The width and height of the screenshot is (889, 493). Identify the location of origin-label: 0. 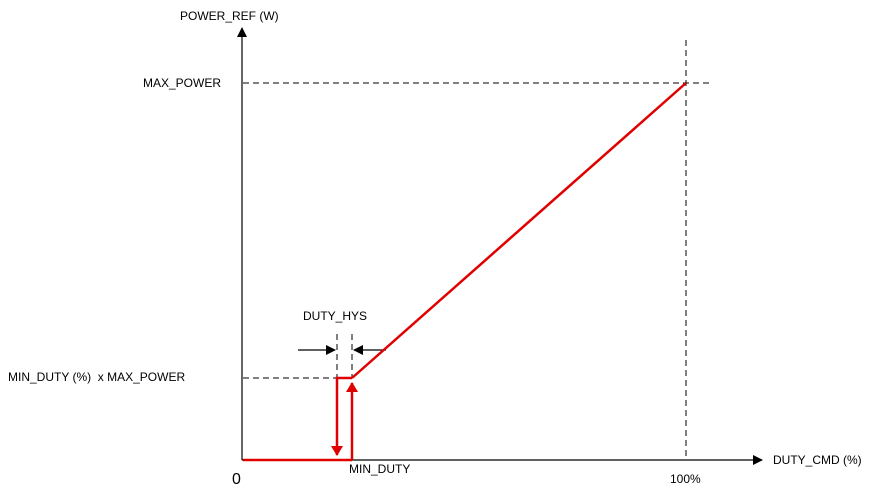
(236, 479).